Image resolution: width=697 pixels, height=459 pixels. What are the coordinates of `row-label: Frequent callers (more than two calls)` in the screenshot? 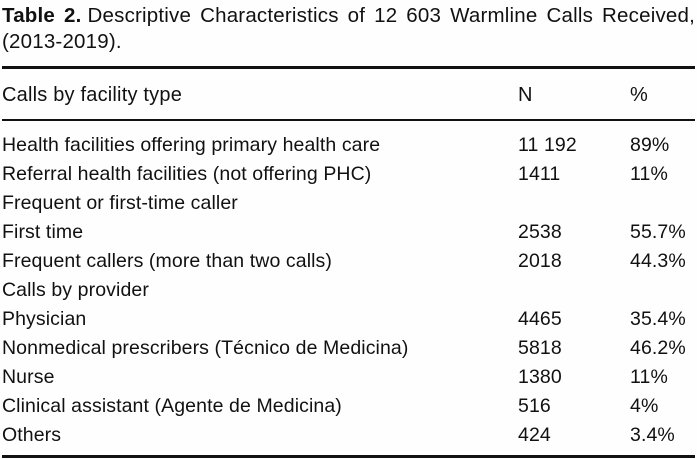 It's located at (167, 261).